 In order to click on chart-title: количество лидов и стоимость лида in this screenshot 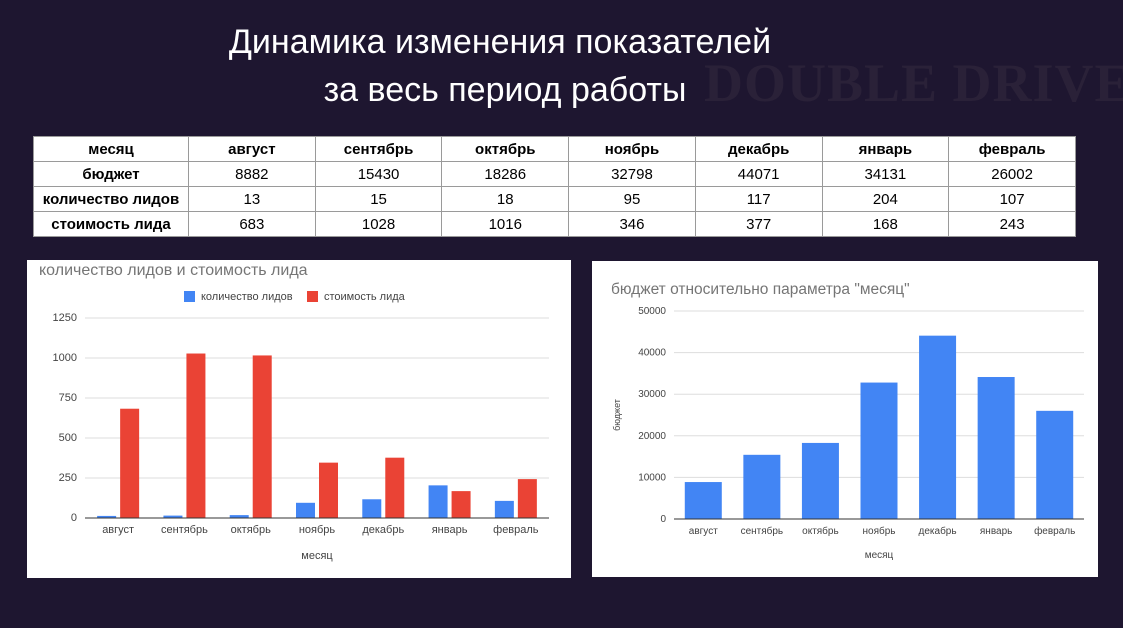, I will do `click(173, 270)`.